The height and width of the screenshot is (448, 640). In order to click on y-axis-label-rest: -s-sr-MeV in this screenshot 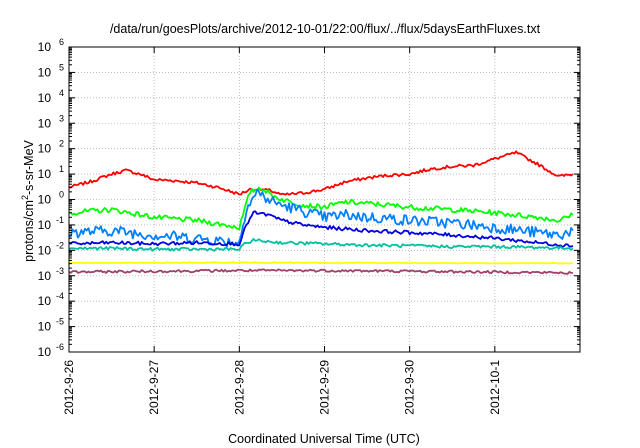, I will do `click(29, 167)`.